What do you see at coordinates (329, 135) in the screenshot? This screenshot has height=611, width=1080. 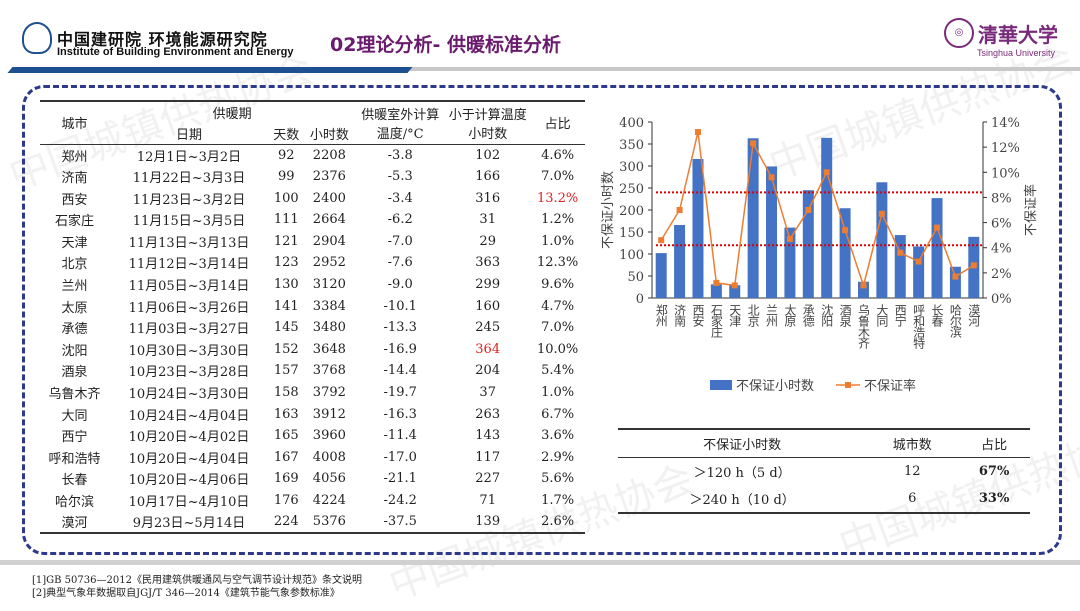 I see `col-hours: 小时数` at bounding box center [329, 135].